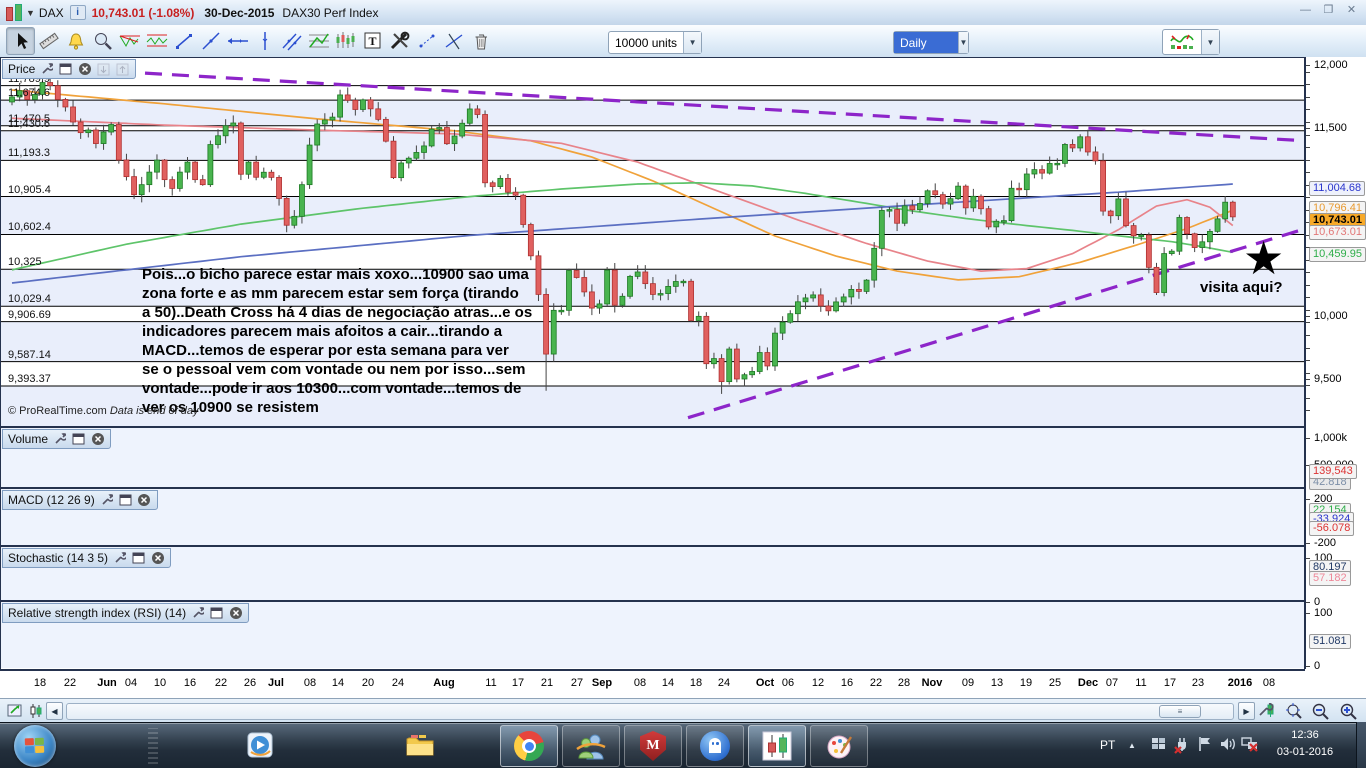 This screenshot has width=1366, height=768. I want to click on tray-power, so click(1182, 745).